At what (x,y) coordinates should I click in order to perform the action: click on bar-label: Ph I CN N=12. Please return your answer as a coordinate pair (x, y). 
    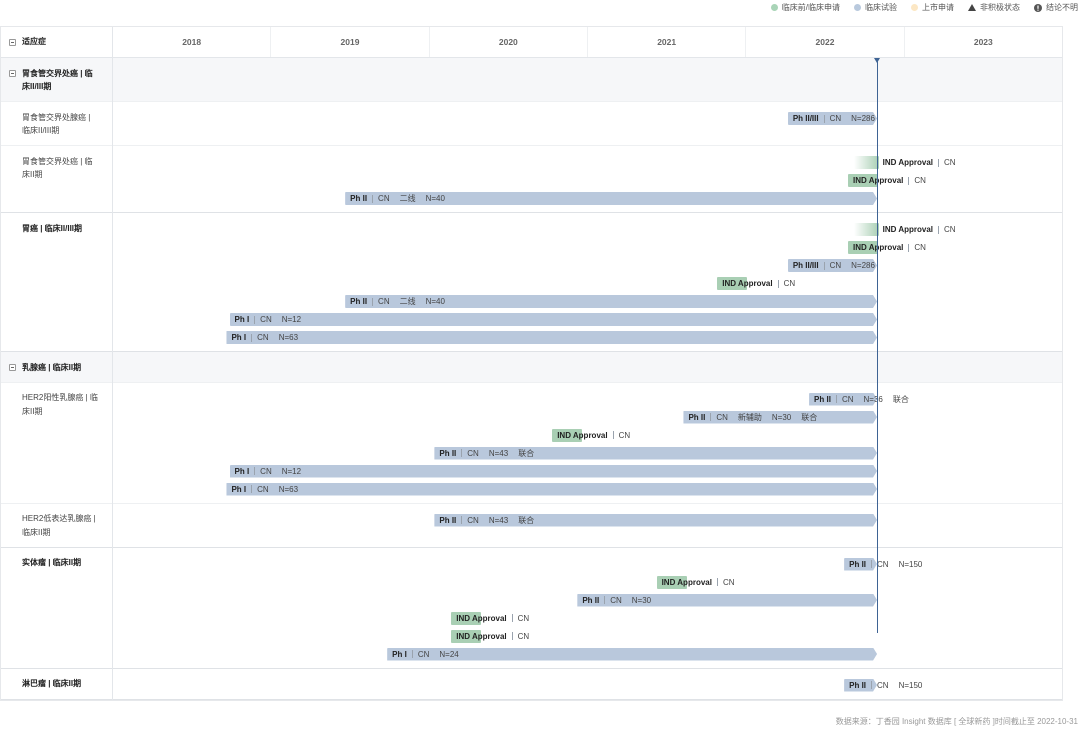
    Looking at the image, I should click on (268, 319).